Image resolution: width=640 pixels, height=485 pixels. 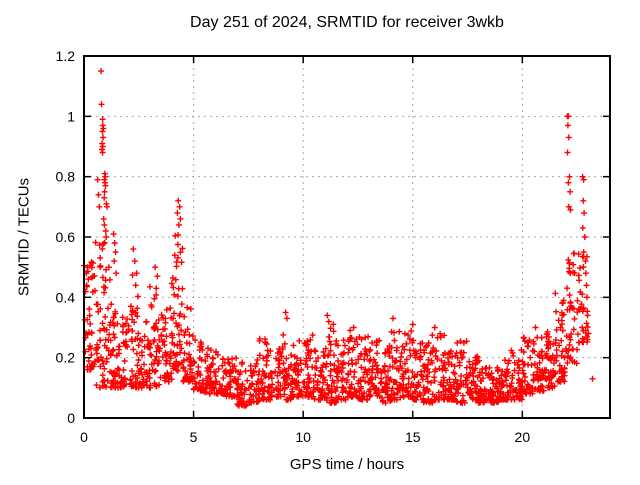 I want to click on x-tick-label: 0, so click(x=84, y=437).